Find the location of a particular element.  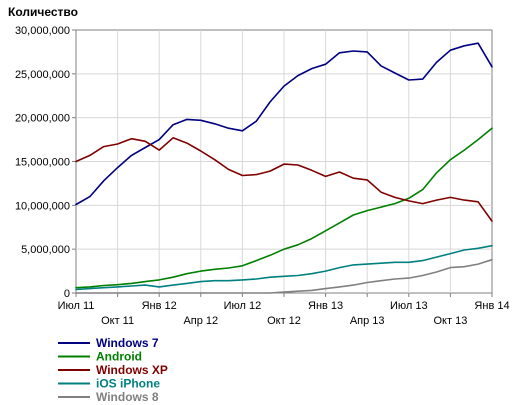

legend-label: Windows XP is located at coordinates (132, 370).